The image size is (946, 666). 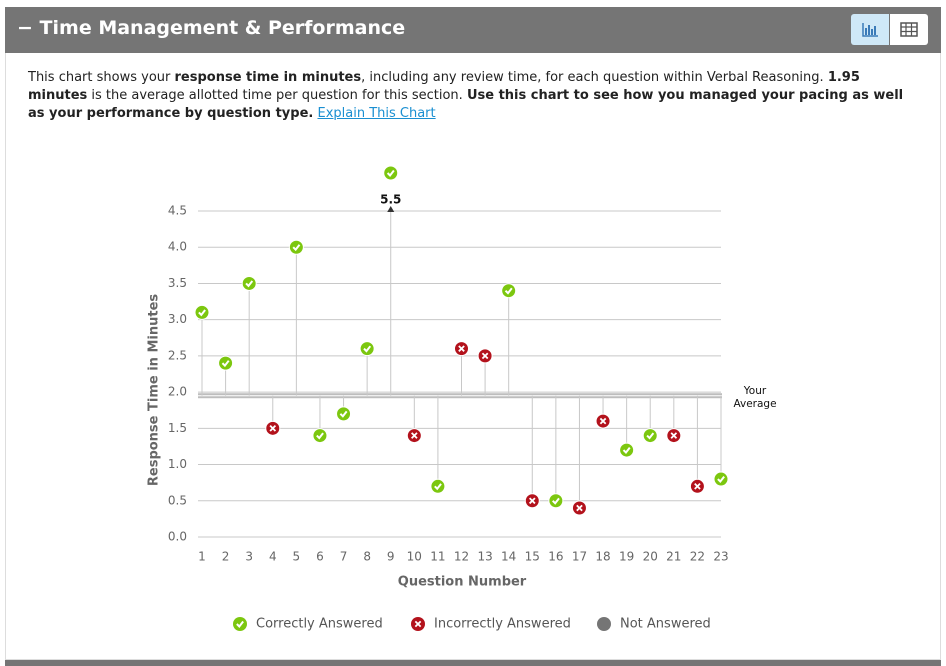 I want to click on desc-text: This chart shows your, so click(x=101, y=77).